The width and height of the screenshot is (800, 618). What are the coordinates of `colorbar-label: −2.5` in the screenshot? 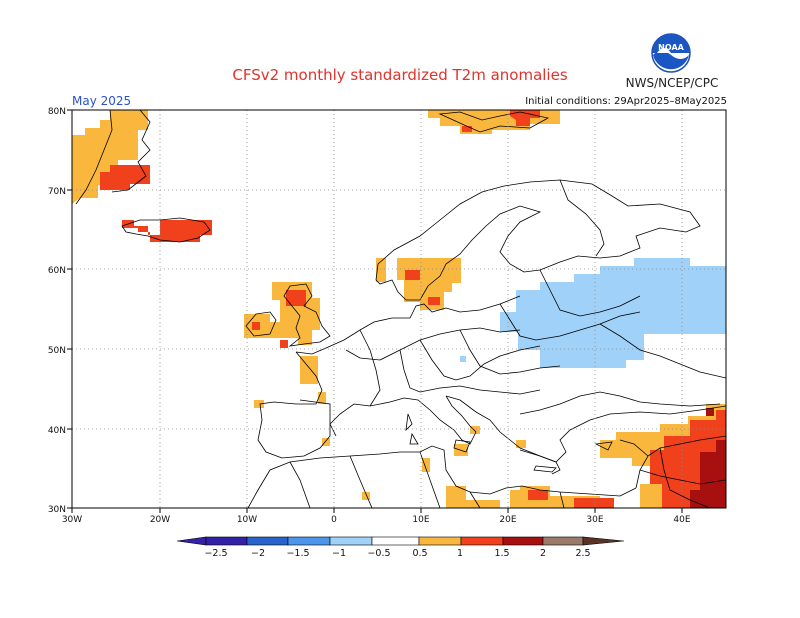 It's located at (215, 553).